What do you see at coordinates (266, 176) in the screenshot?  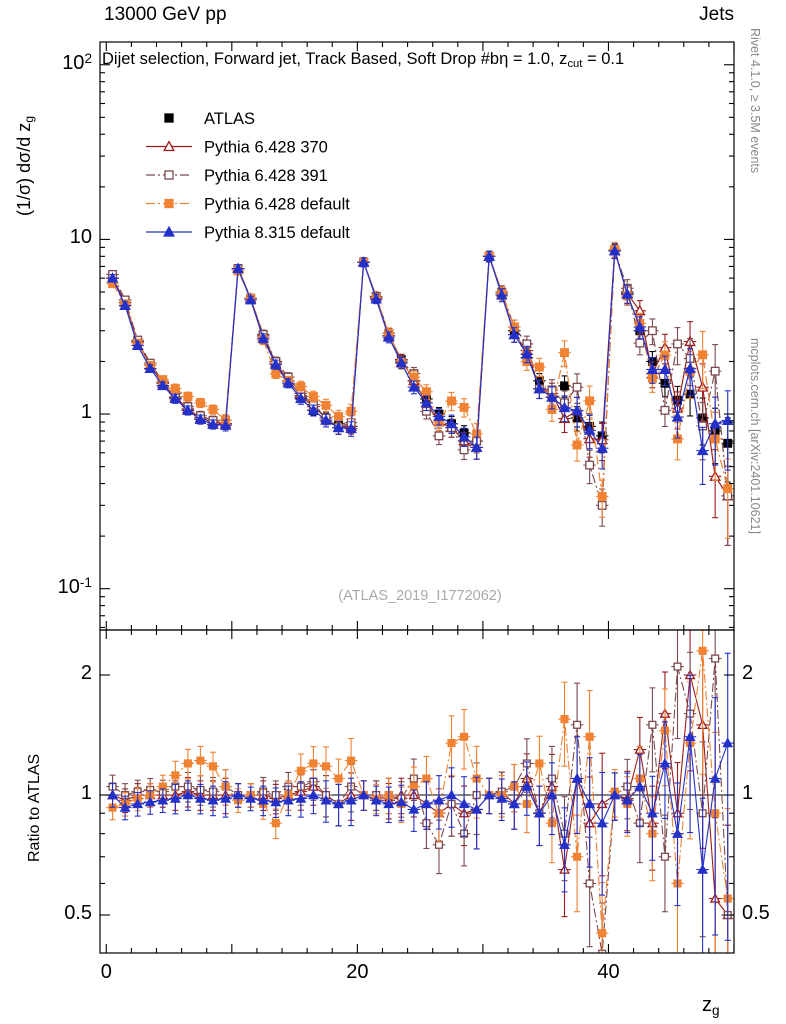 I see `legend-item-label: Pythia 6.428 391` at bounding box center [266, 176].